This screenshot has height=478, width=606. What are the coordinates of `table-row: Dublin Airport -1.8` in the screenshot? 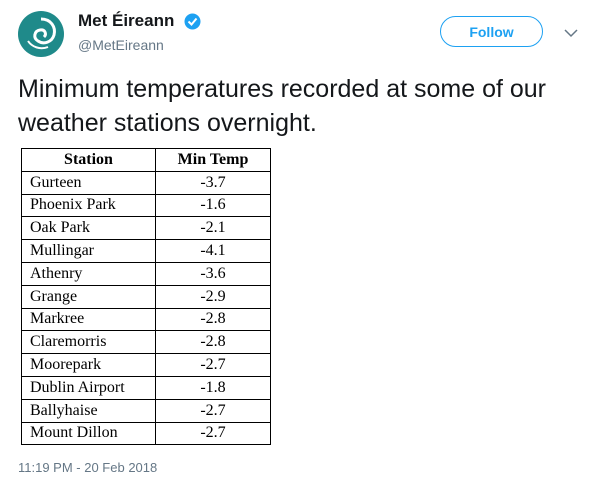 It's located at (146, 387).